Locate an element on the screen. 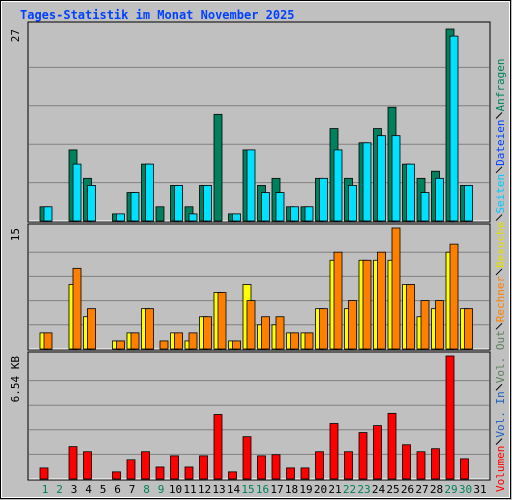 This screenshot has height=500, width=512. x-tick-label: 23 is located at coordinates (363, 489).